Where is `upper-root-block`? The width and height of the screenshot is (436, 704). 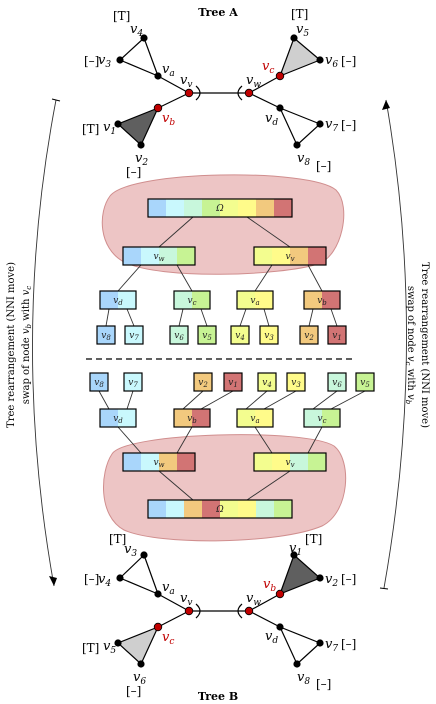 upper-root-block is located at coordinates (220, 208).